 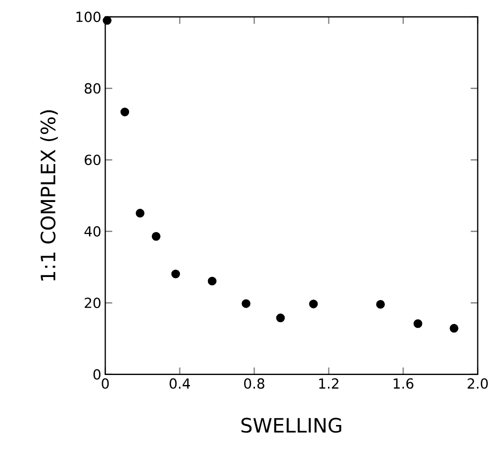 I want to click on x-tick-label: 0, so click(x=105, y=383).